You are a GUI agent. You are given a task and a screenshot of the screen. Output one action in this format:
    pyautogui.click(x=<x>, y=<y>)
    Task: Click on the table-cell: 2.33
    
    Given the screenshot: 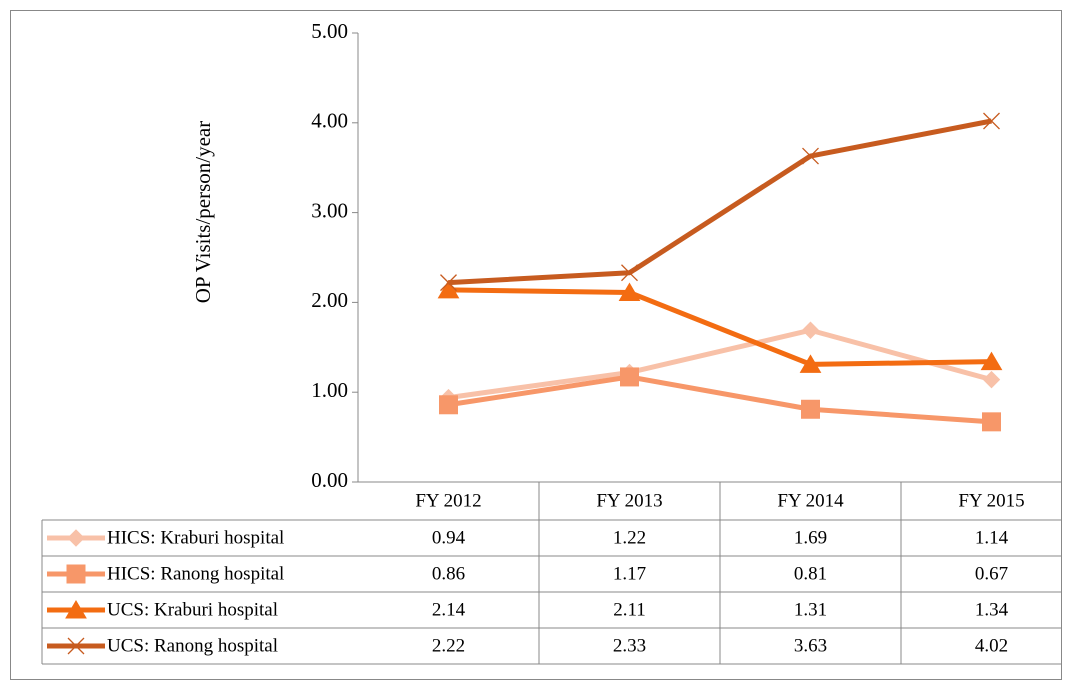 What is the action you would take?
    pyautogui.click(x=629, y=645)
    